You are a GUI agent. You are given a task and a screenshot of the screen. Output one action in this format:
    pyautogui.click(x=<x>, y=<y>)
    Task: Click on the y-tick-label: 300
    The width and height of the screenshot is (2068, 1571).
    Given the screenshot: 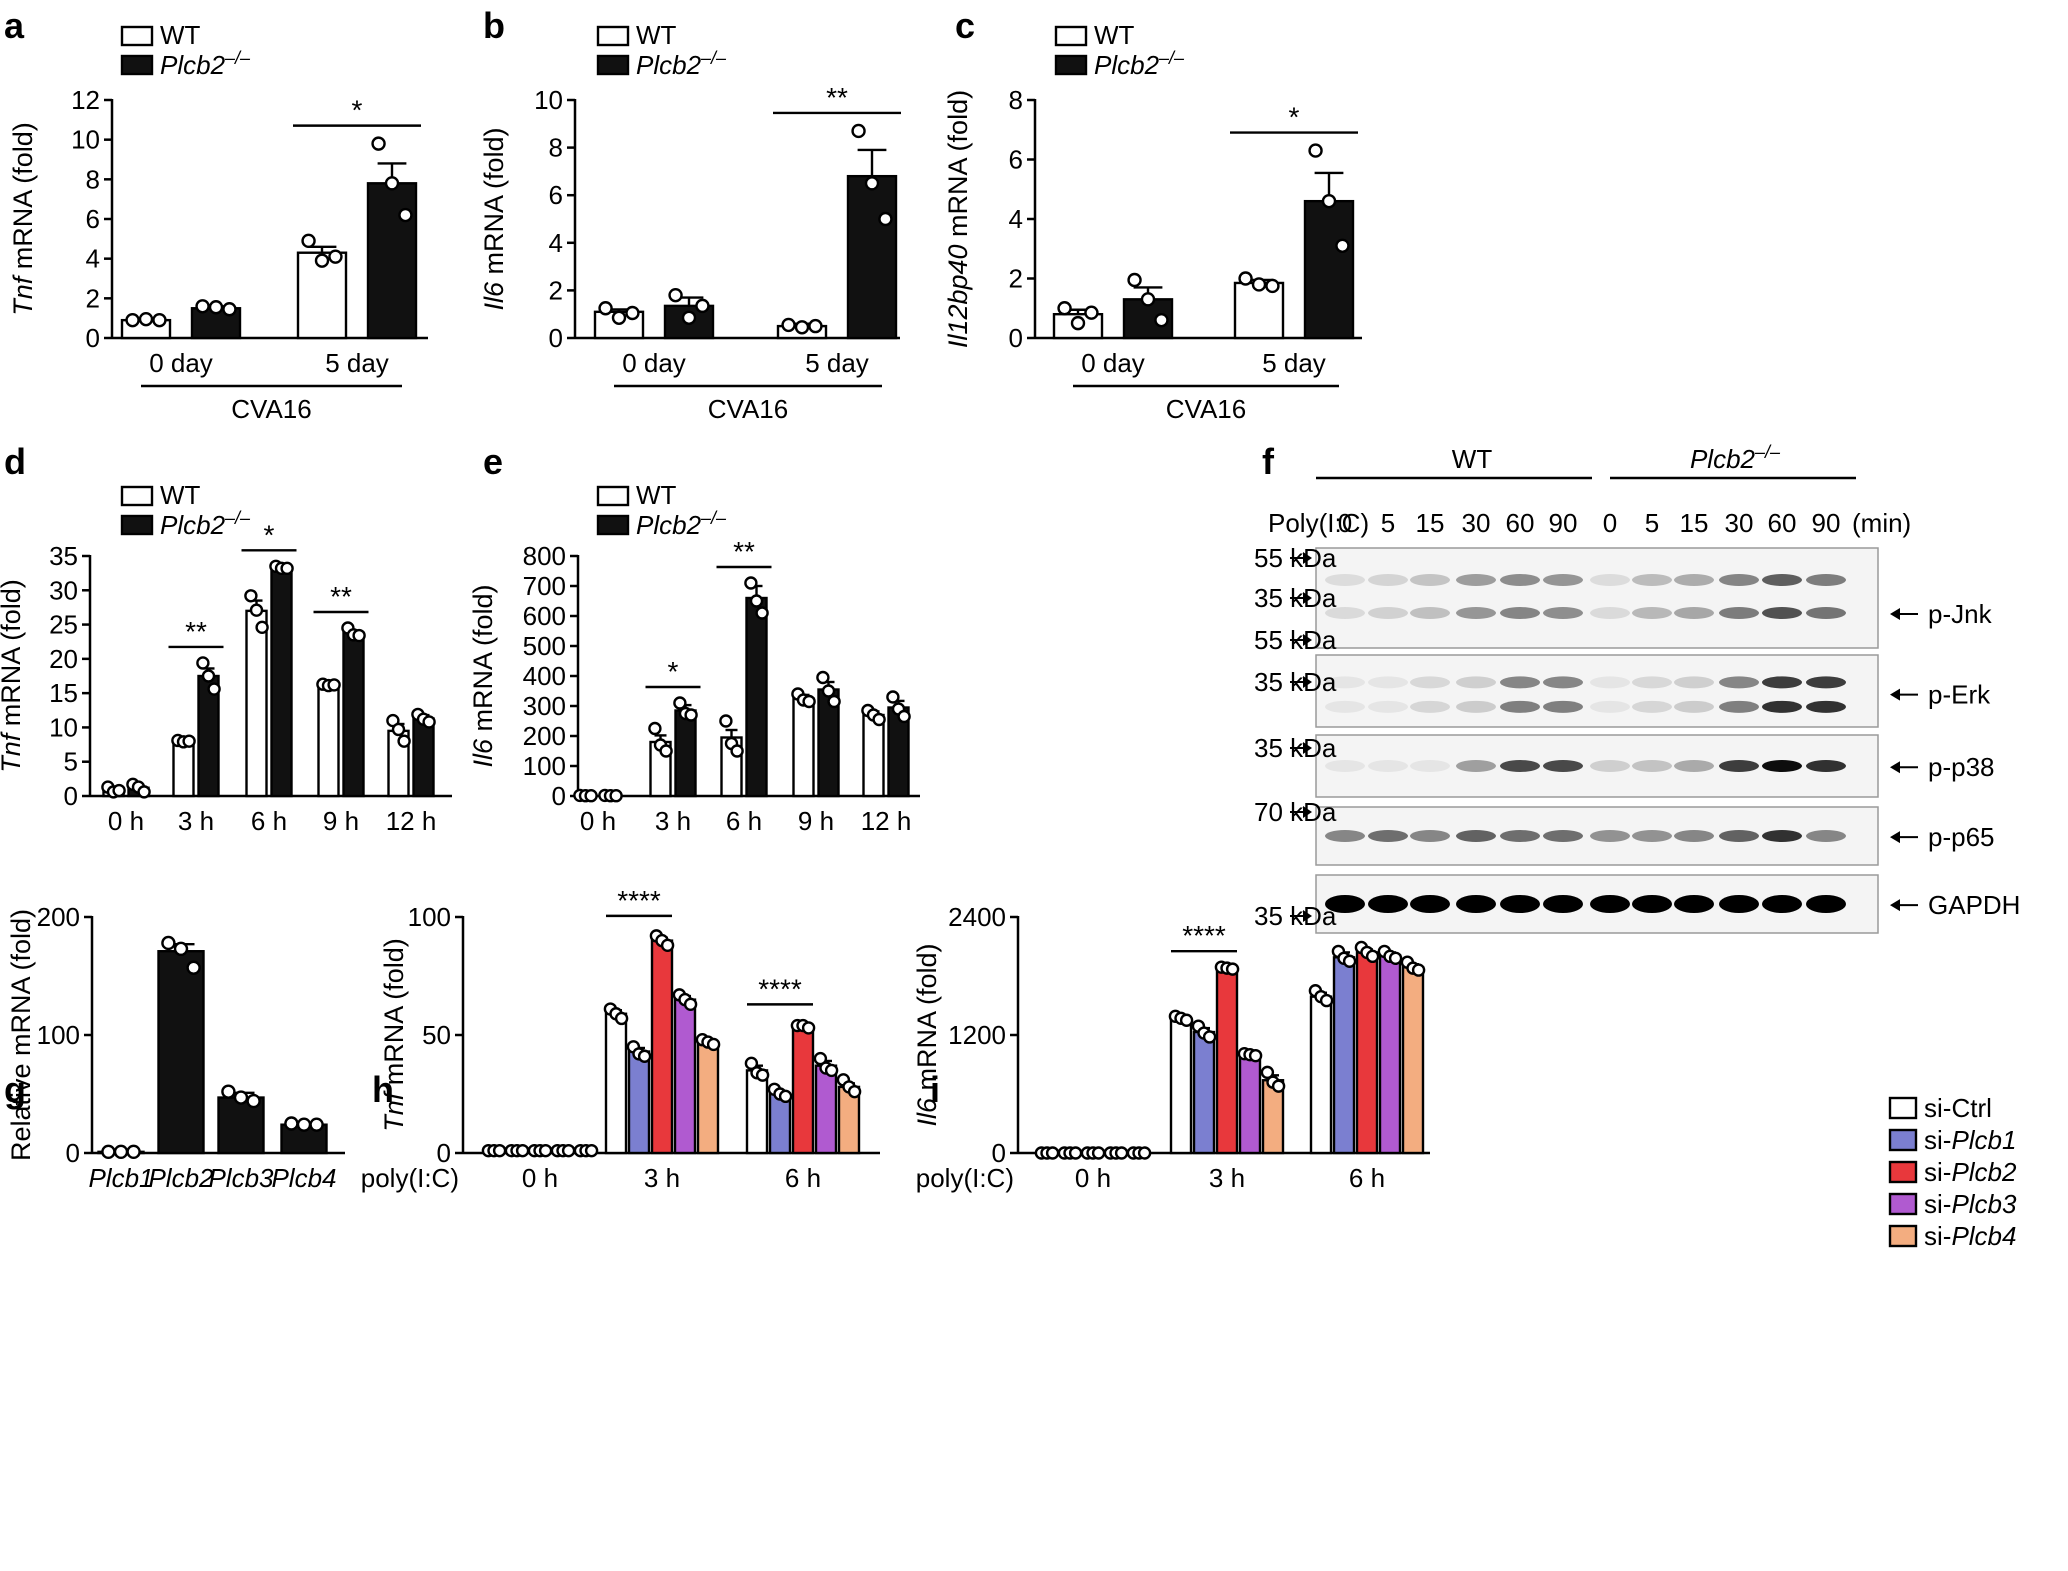 What is the action you would take?
    pyautogui.click(x=544, y=706)
    